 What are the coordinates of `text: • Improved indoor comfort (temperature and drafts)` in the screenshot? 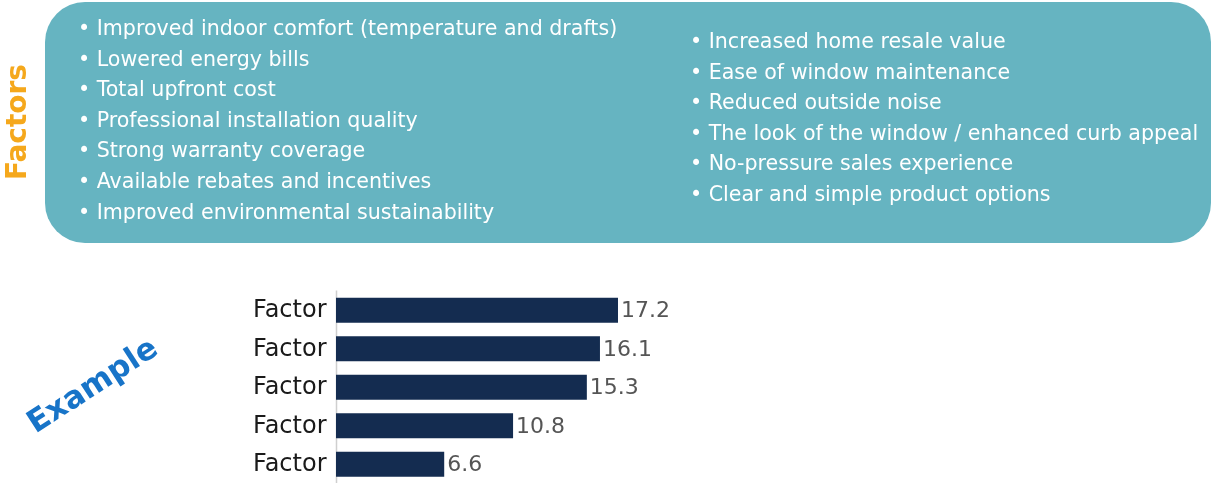 It's located at (348, 28).